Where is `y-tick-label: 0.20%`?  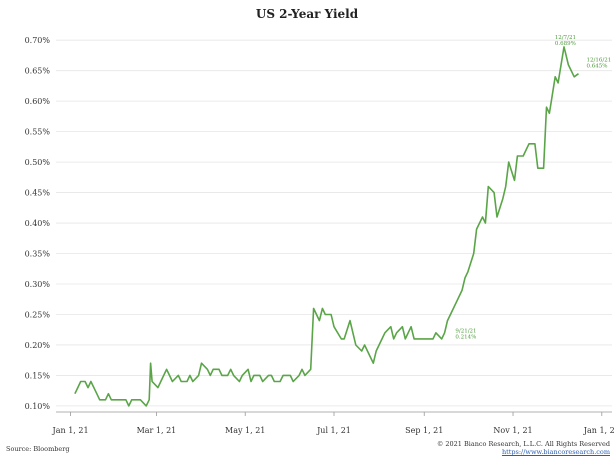 y-tick-label: 0.20% is located at coordinates (38, 345).